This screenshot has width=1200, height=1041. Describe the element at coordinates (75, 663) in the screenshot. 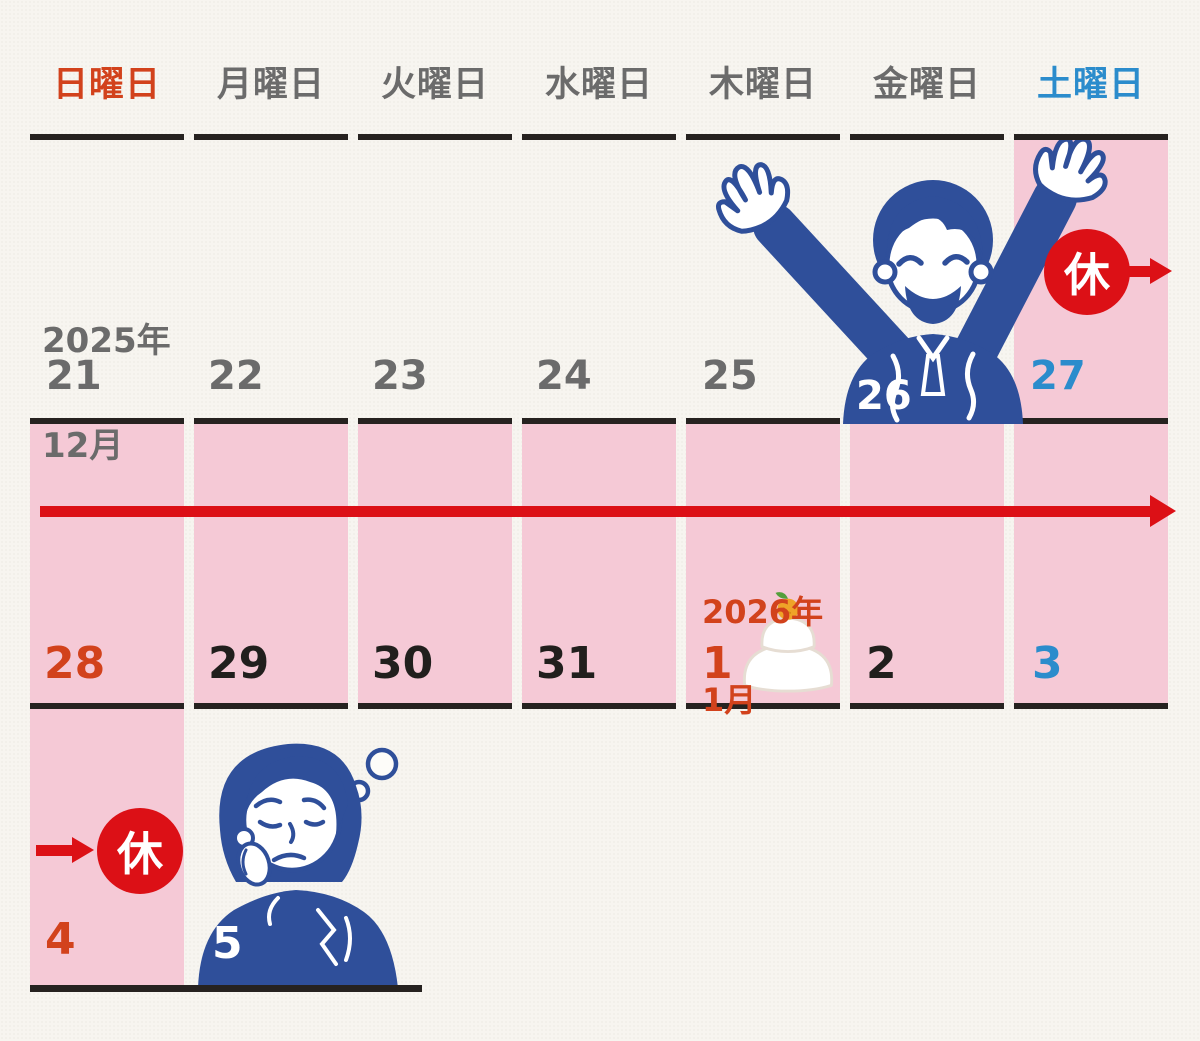

I see `date-dec28: 28` at that location.